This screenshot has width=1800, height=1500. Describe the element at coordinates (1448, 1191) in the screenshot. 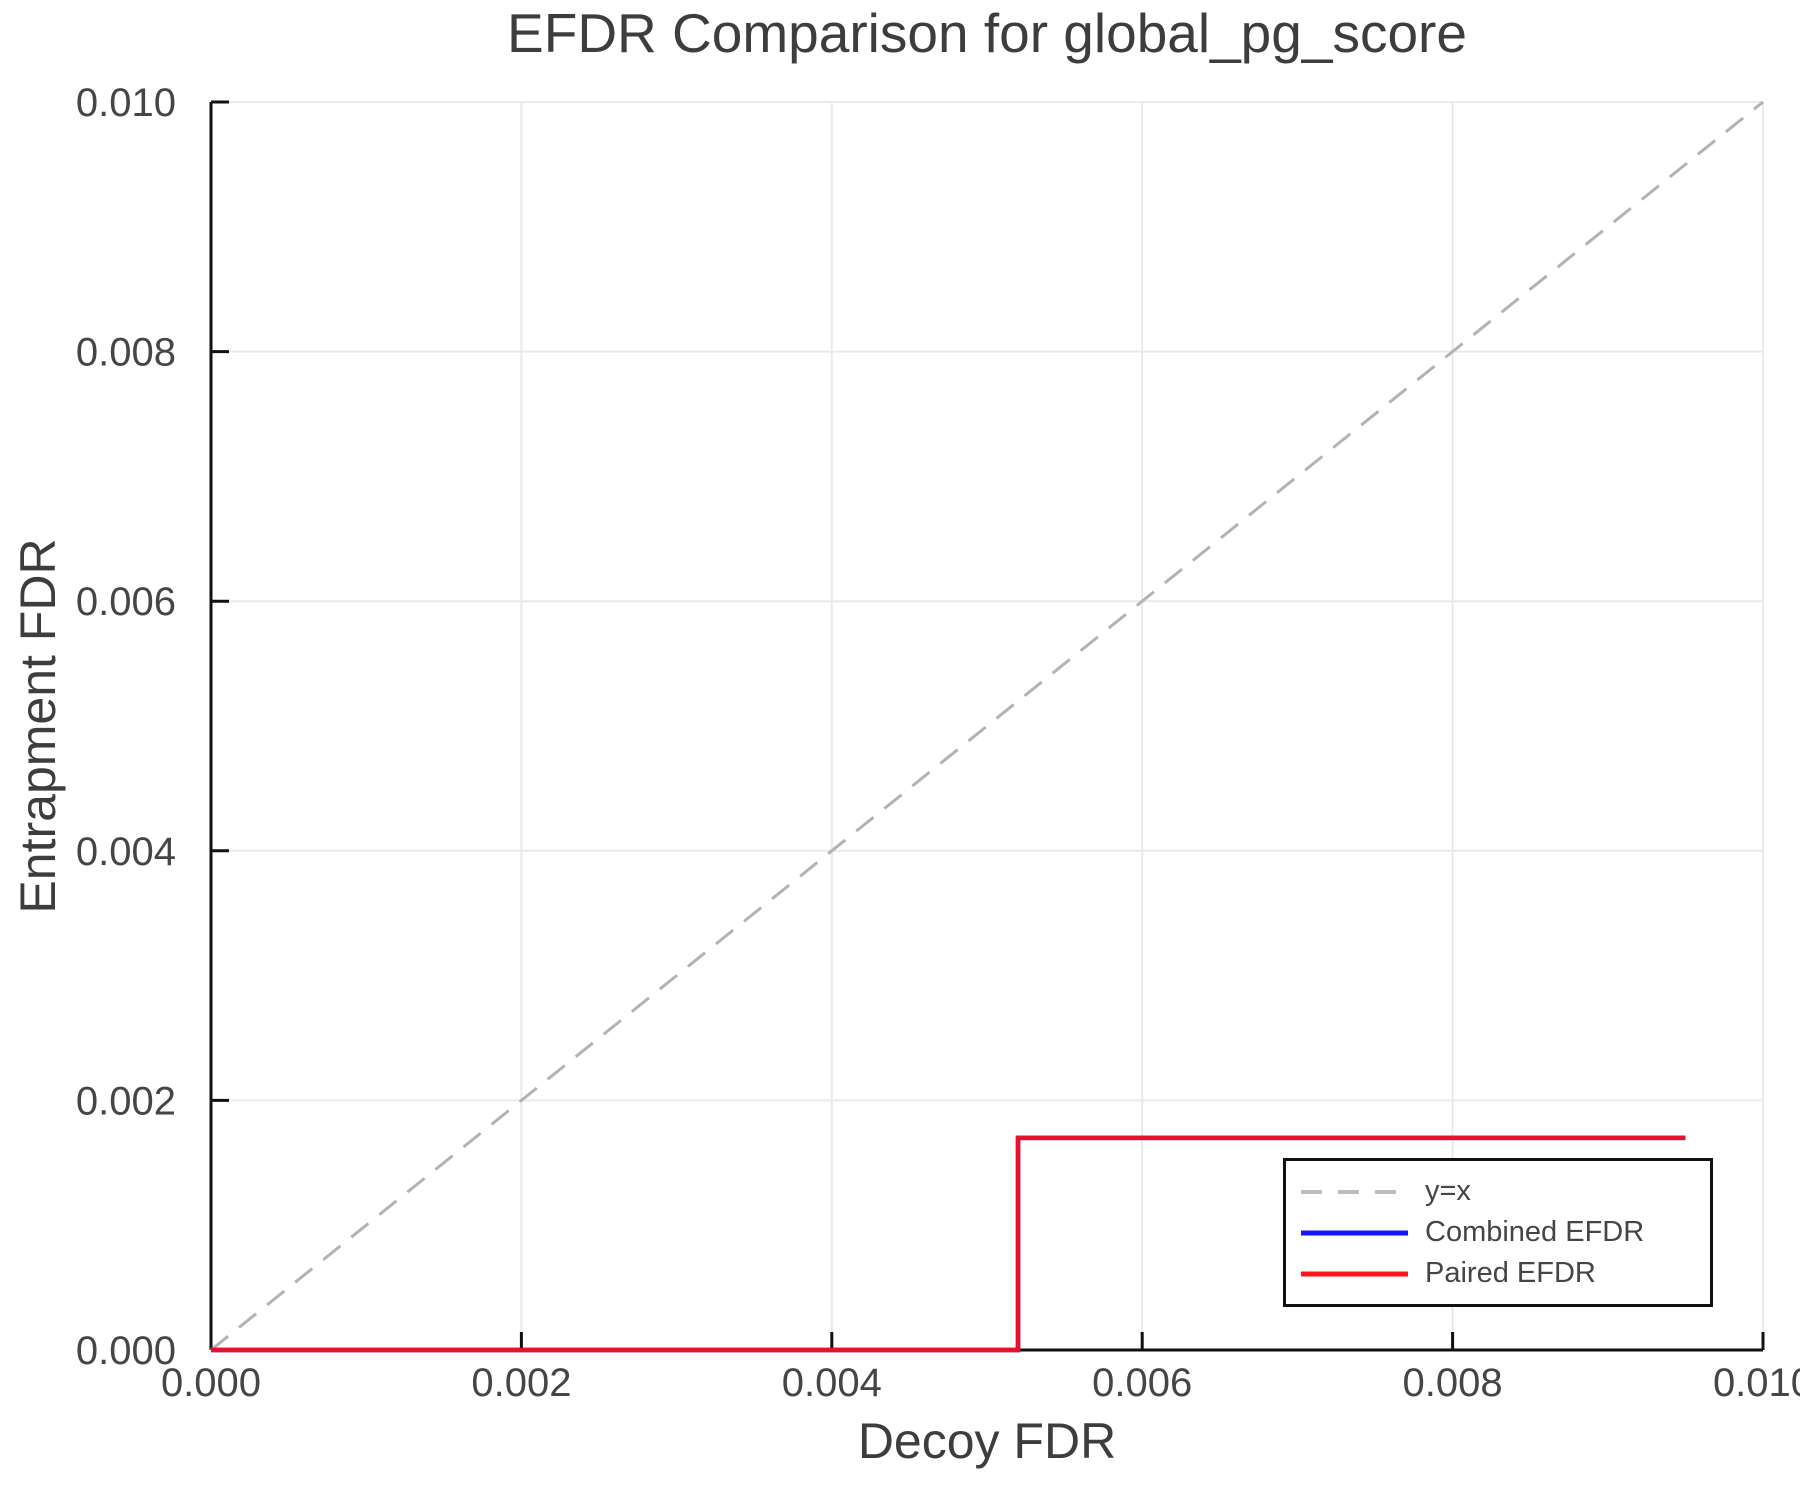

I see `legend-label: y=x` at that location.